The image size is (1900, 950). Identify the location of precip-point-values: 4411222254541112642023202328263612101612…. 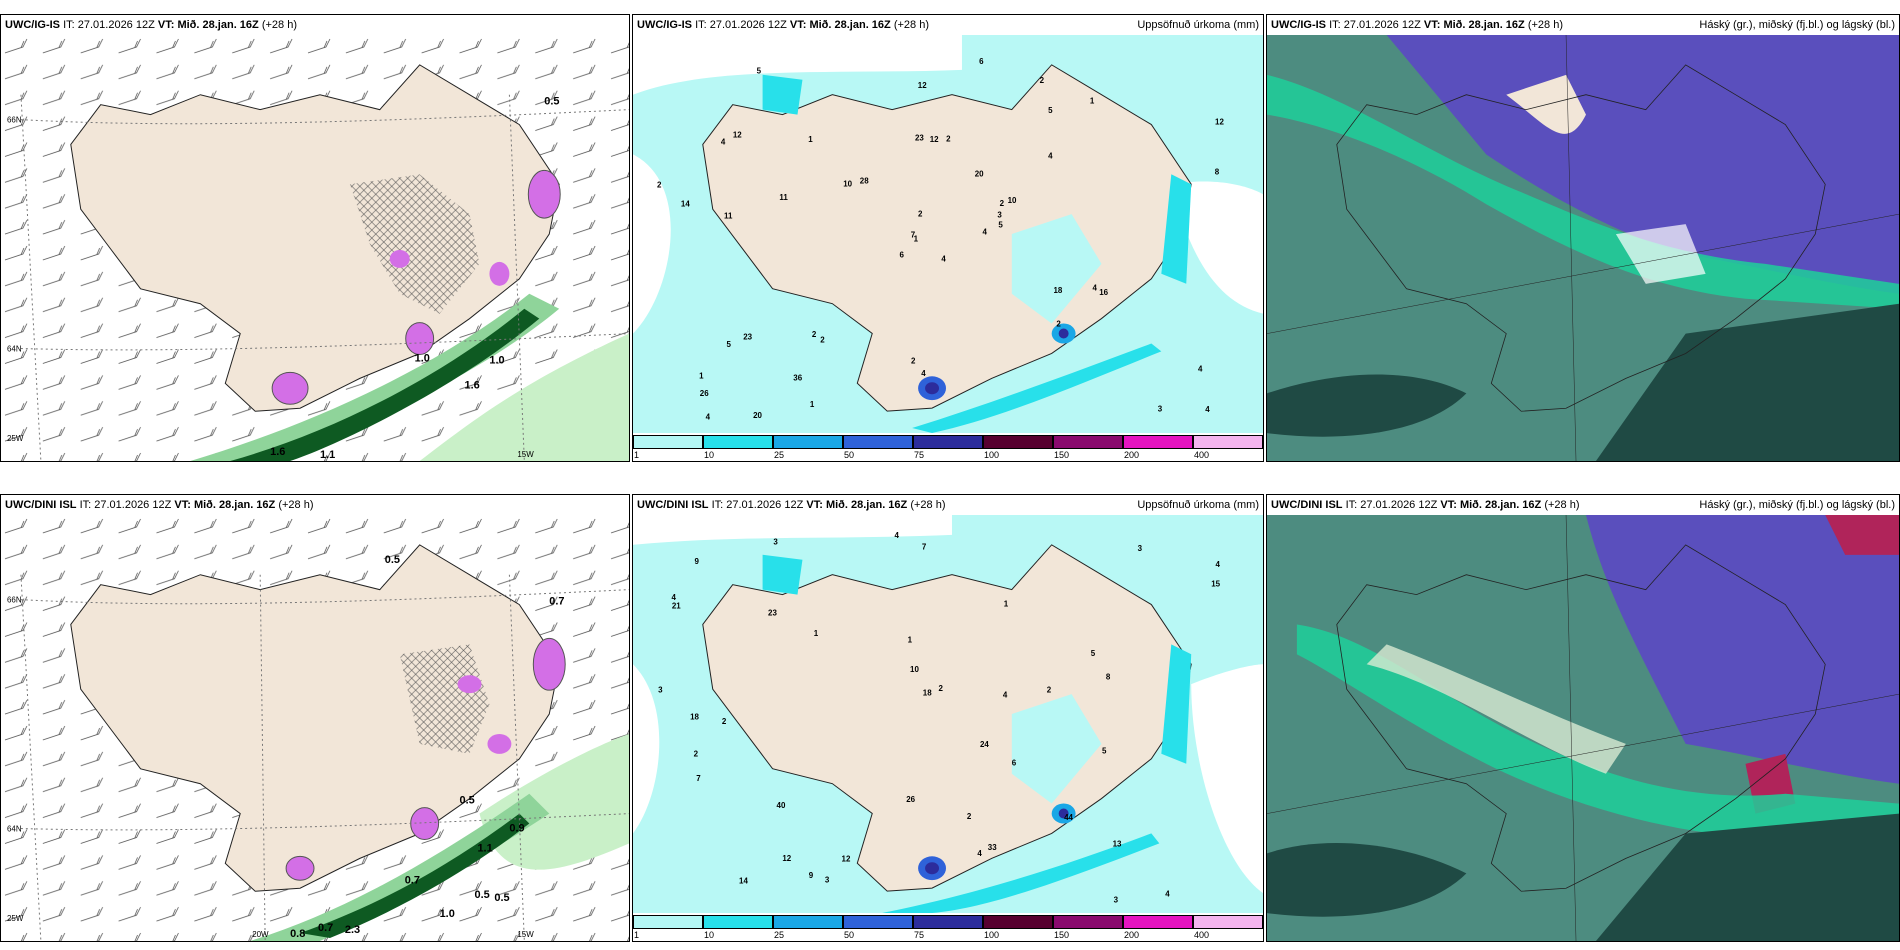
(940, 239).